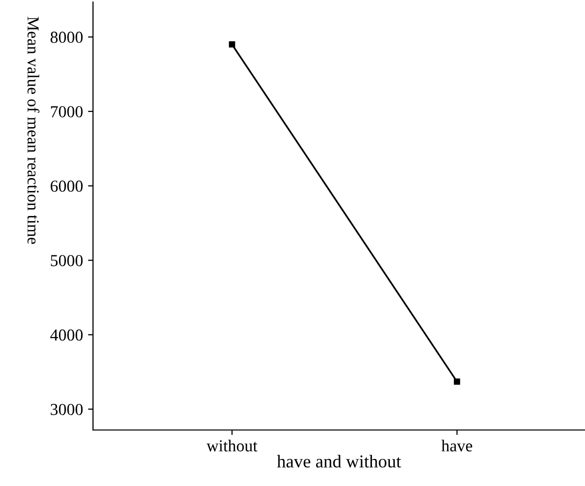 The height and width of the screenshot is (486, 585). I want to click on y-axis-title: Mean value of mean reaction time, so click(34, 130).